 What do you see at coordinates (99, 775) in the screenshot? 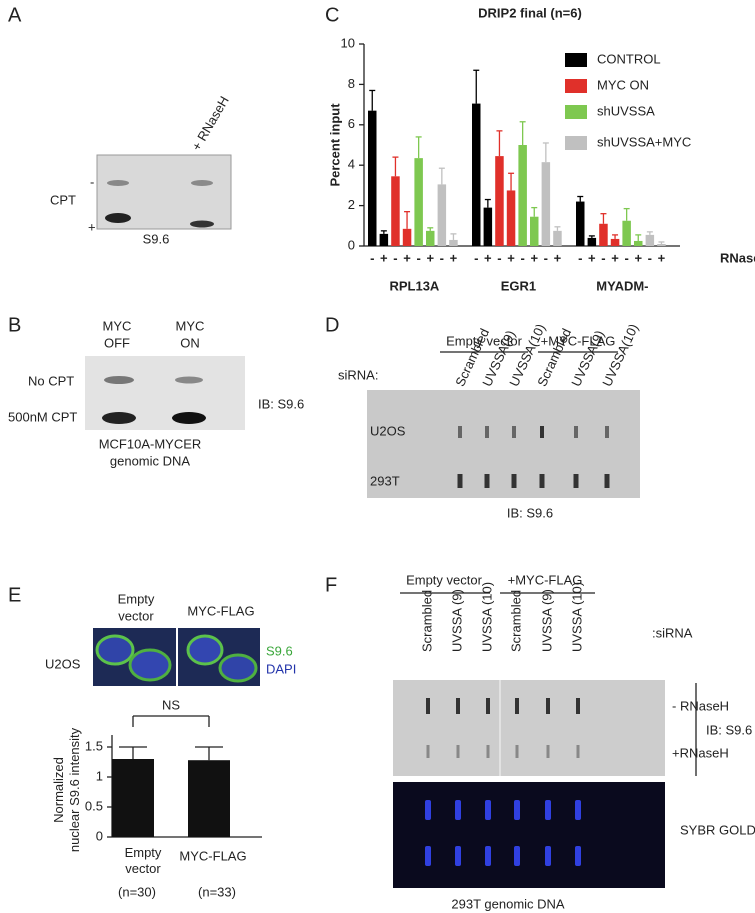
I see `y-tick-label: 1` at bounding box center [99, 775].